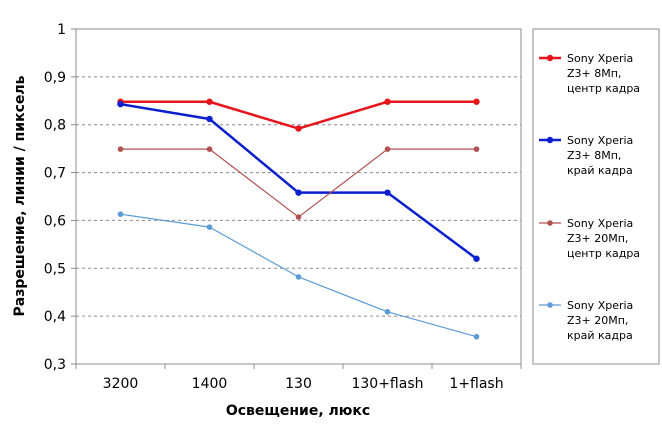 The image size is (662, 441). What do you see at coordinates (20, 195) in the screenshot?
I see `y-axis-title: Разрешение, линии / пиксель` at bounding box center [20, 195].